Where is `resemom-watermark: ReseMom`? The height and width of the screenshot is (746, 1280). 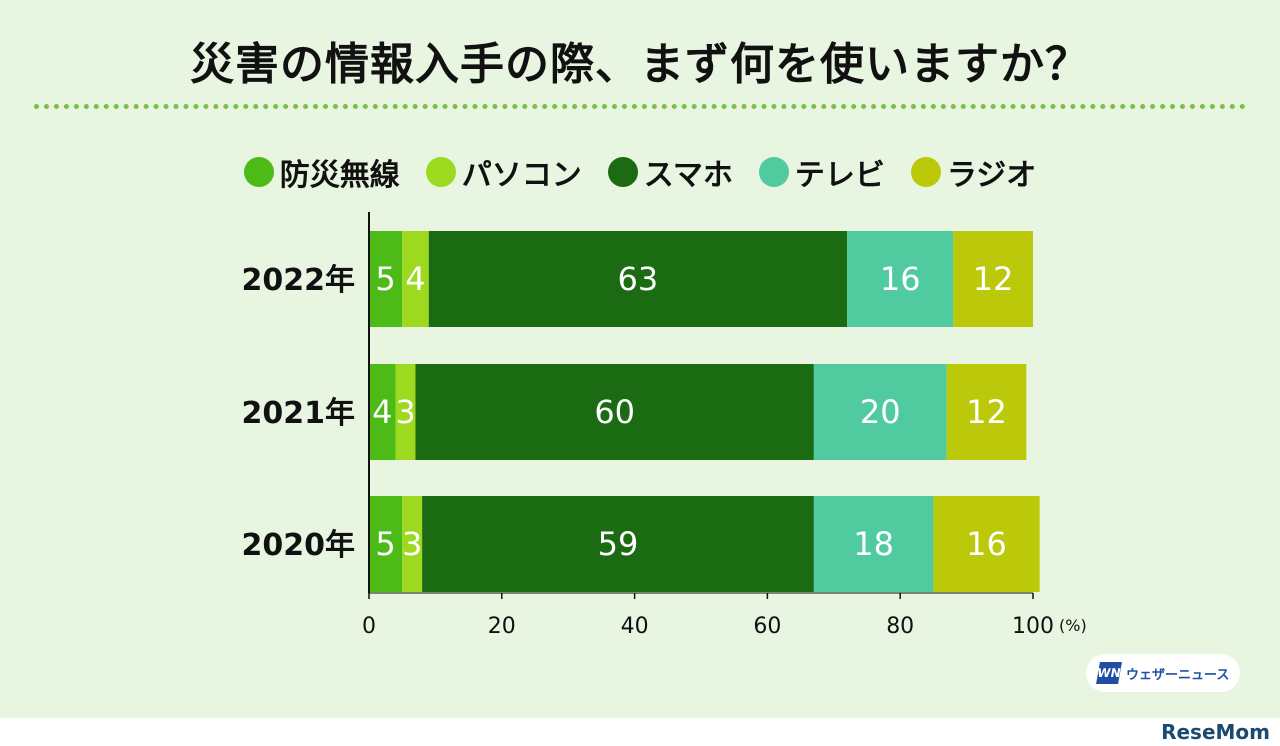
resemom-watermark: ReseMom is located at coordinates (1215, 732).